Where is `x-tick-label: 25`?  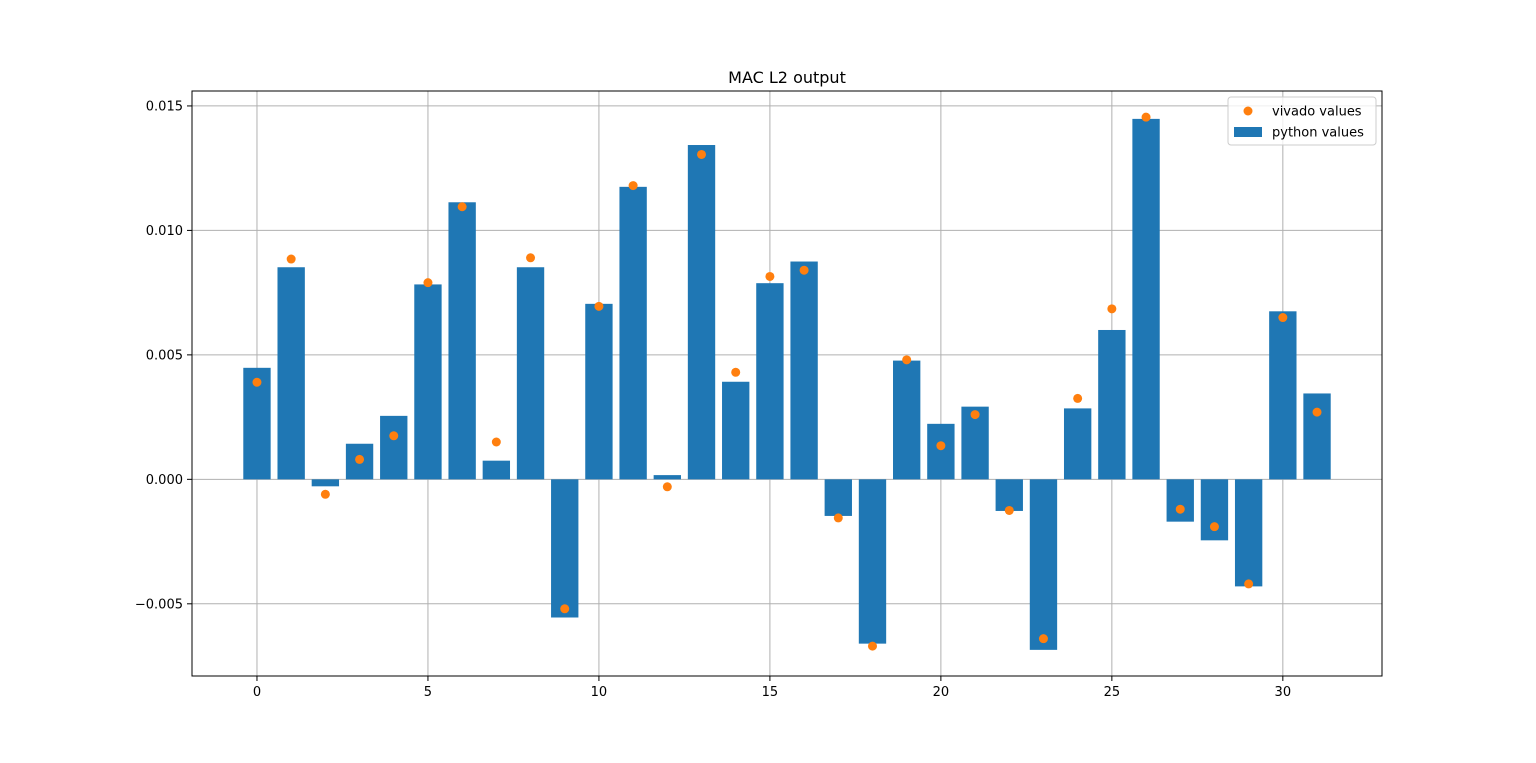
x-tick-label: 25 is located at coordinates (1112, 692).